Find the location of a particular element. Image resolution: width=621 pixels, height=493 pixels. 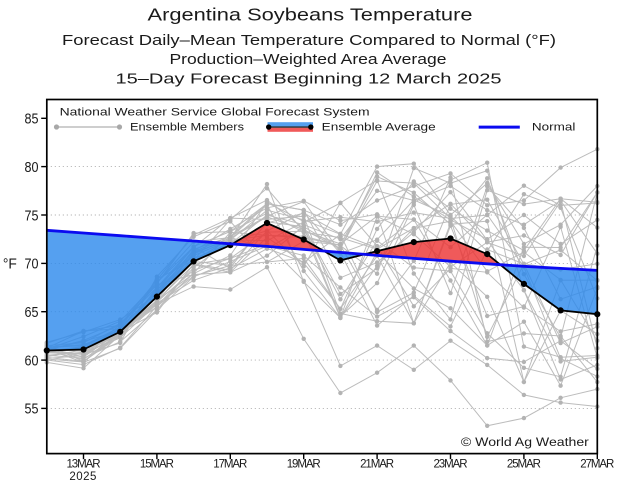

svg-text:Production–Weighted Area Avera: Production–Weighted Area Average is located at coordinates (308, 60).